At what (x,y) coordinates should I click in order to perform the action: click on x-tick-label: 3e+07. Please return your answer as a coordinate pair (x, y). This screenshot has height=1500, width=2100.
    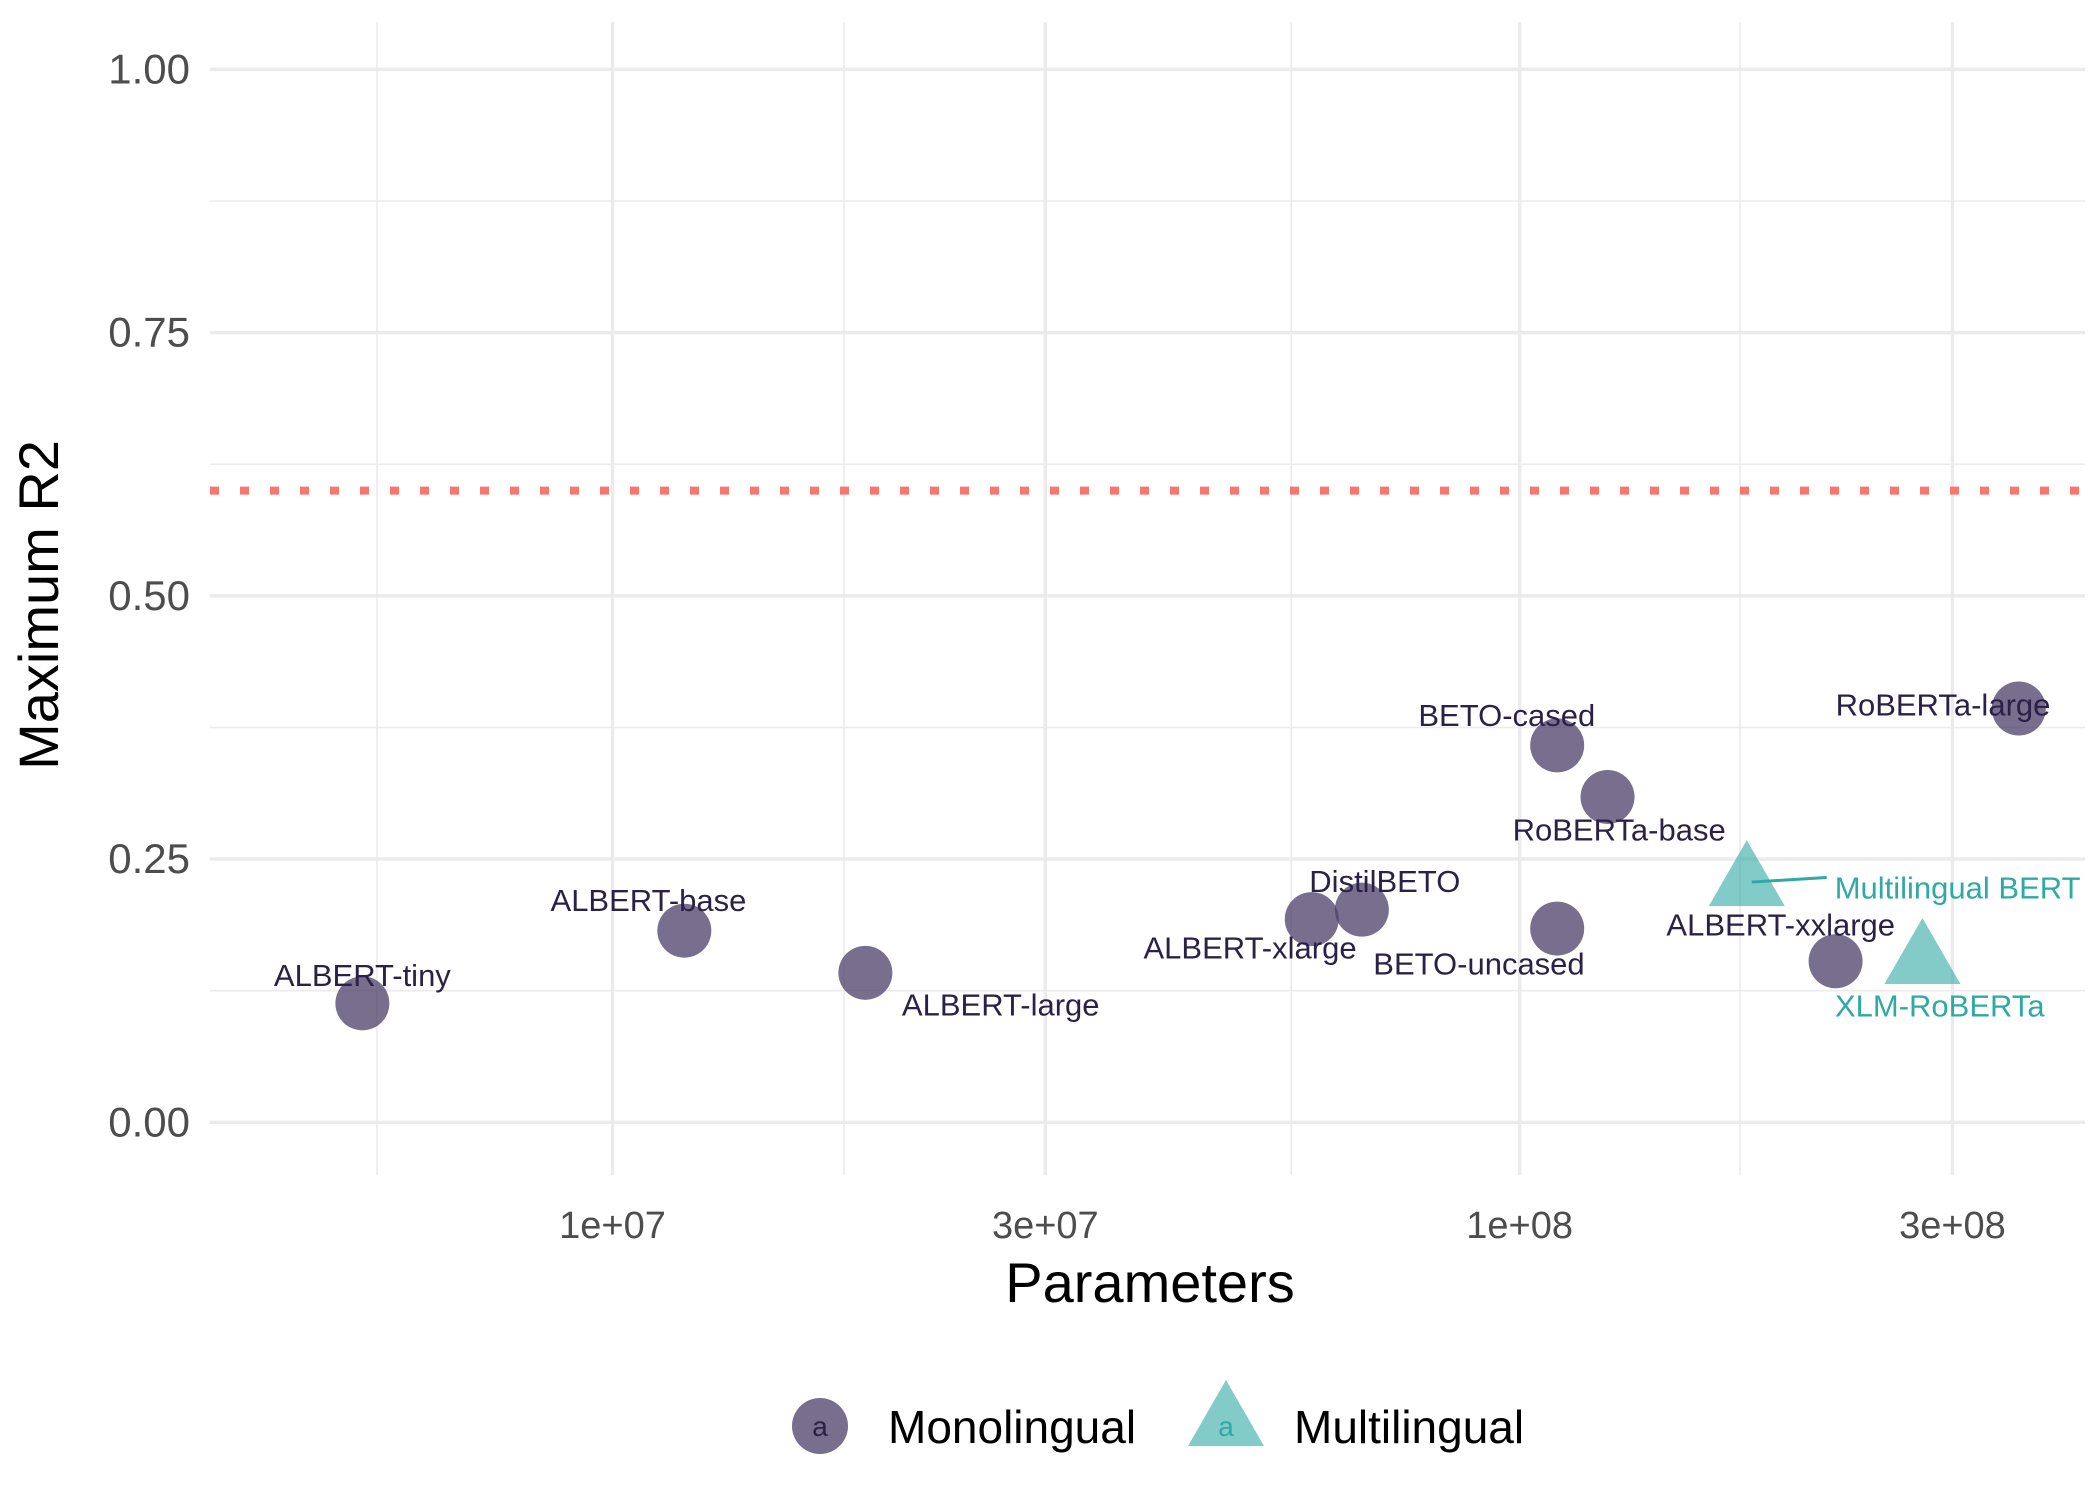
    Looking at the image, I should click on (1045, 1226).